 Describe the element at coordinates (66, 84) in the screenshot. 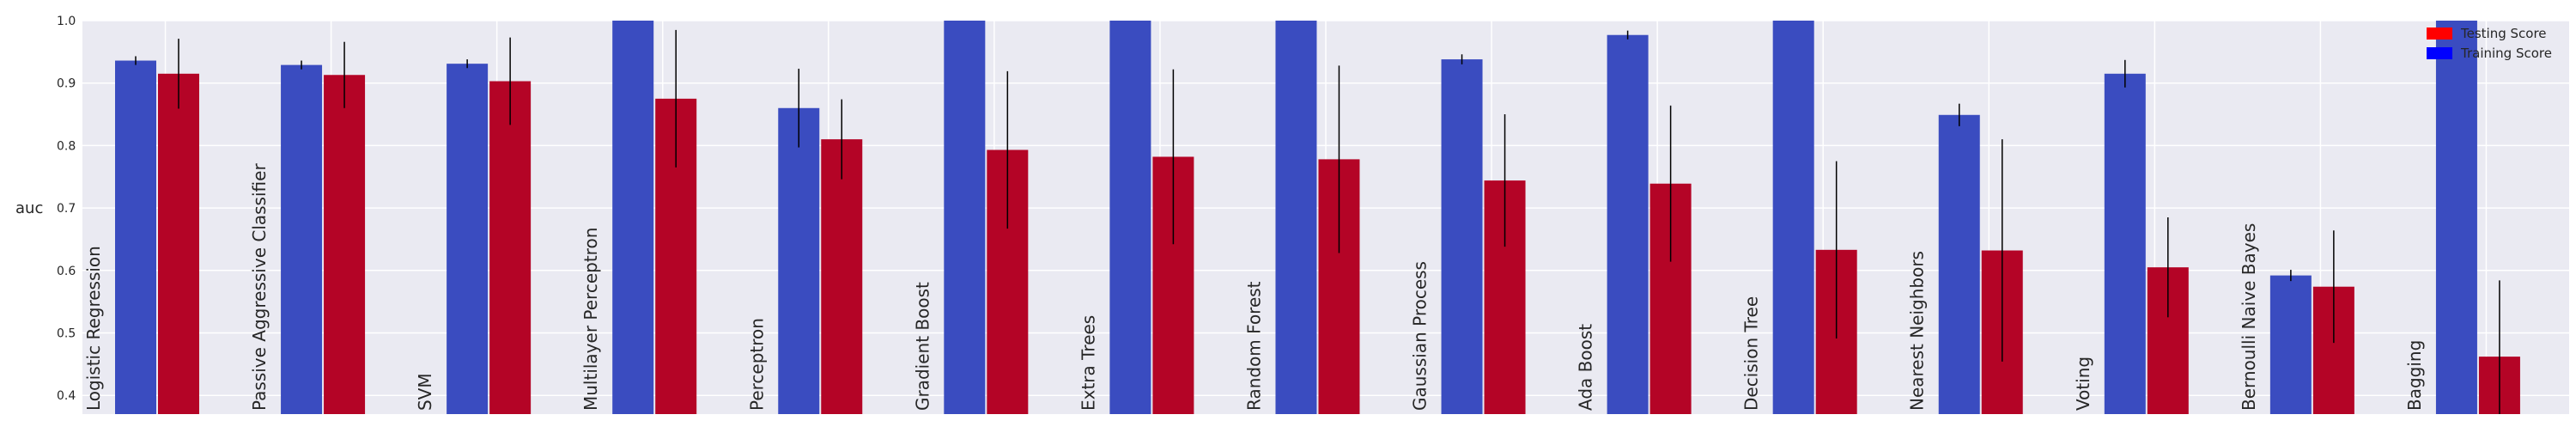

I see `y-tick-label: 0.9` at that location.